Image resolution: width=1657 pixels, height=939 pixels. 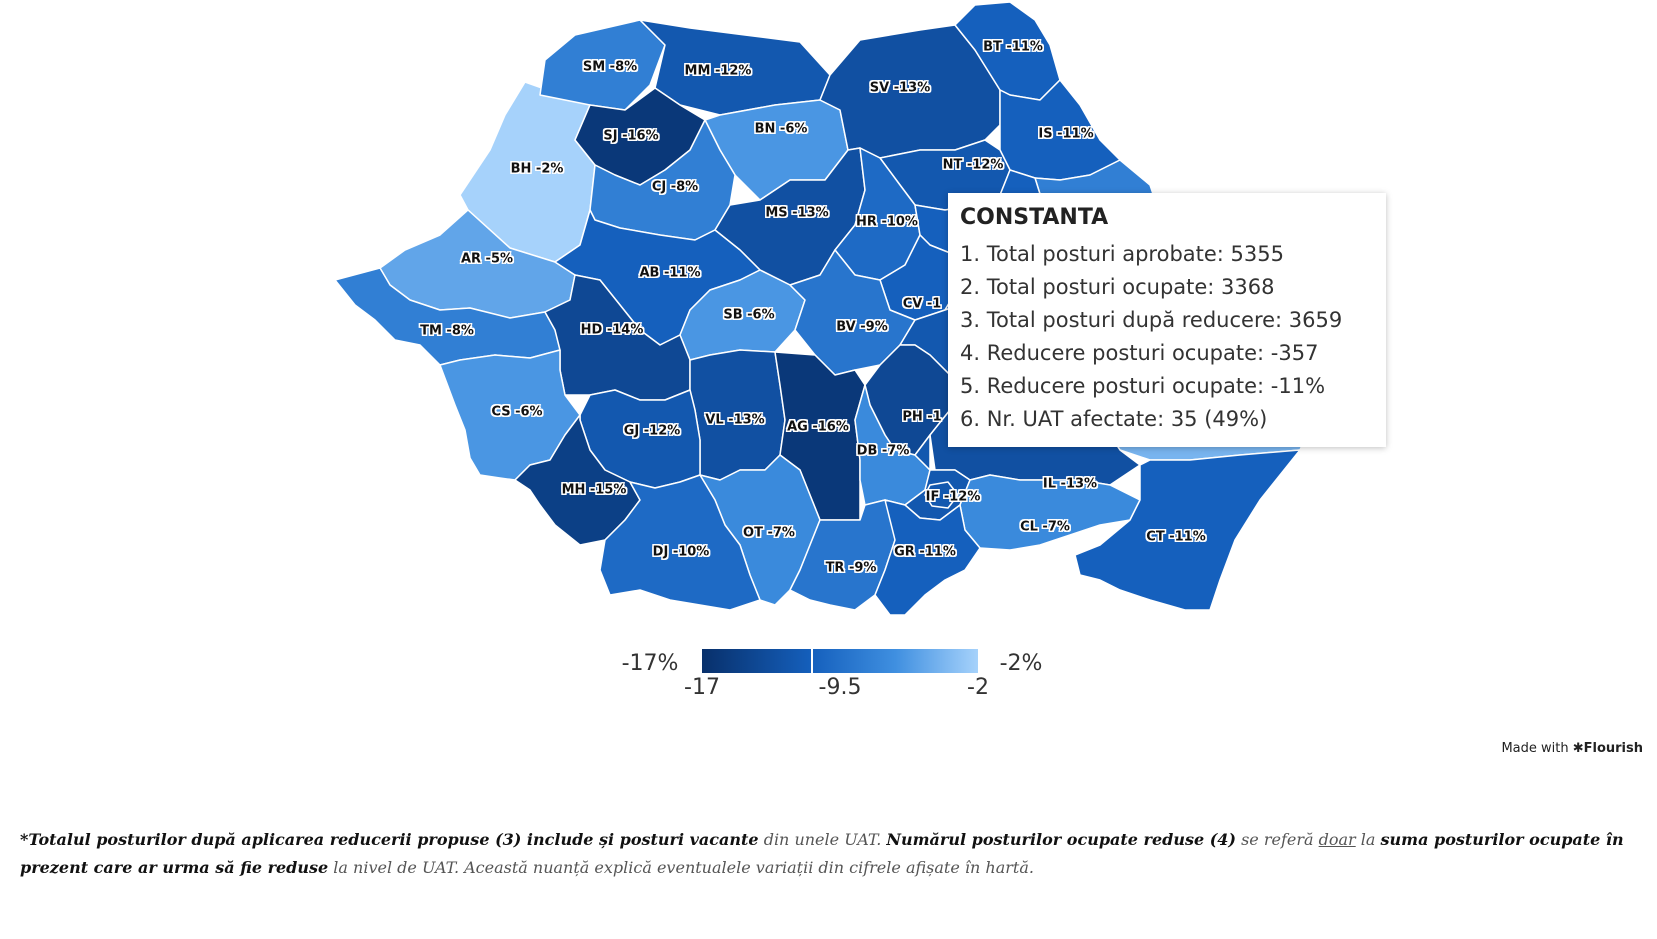 What do you see at coordinates (1114, 419) in the screenshot?
I see `tooltip-line: 6. Nr. UAT afectate: 35 (49%)` at bounding box center [1114, 419].